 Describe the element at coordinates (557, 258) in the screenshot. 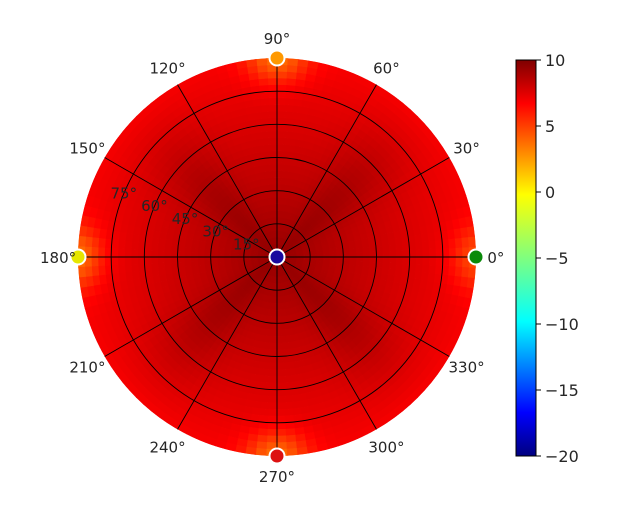

I see `colorbar-ticks: 10 5 0 −5 −10 −15 −20` at that location.